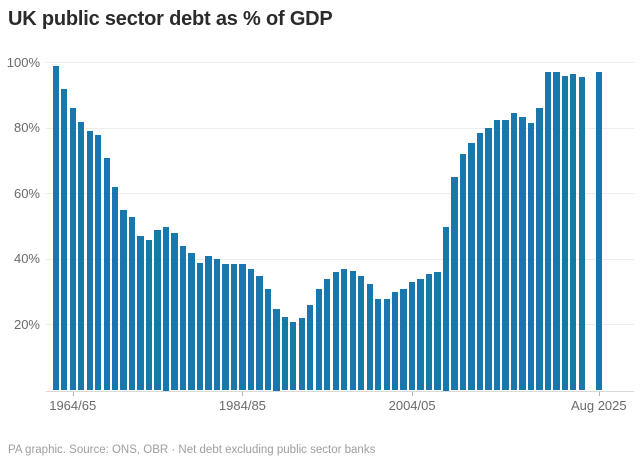 This screenshot has width=640, height=463. Describe the element at coordinates (23, 62) in the screenshot. I see `y-axis-label: 100%` at that location.